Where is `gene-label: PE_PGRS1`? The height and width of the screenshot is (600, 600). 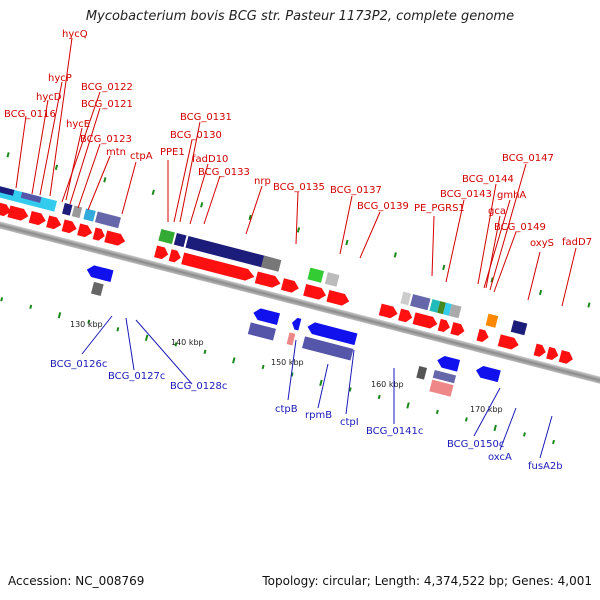 gene-label: PE_PGRS1 is located at coordinates (439, 208).